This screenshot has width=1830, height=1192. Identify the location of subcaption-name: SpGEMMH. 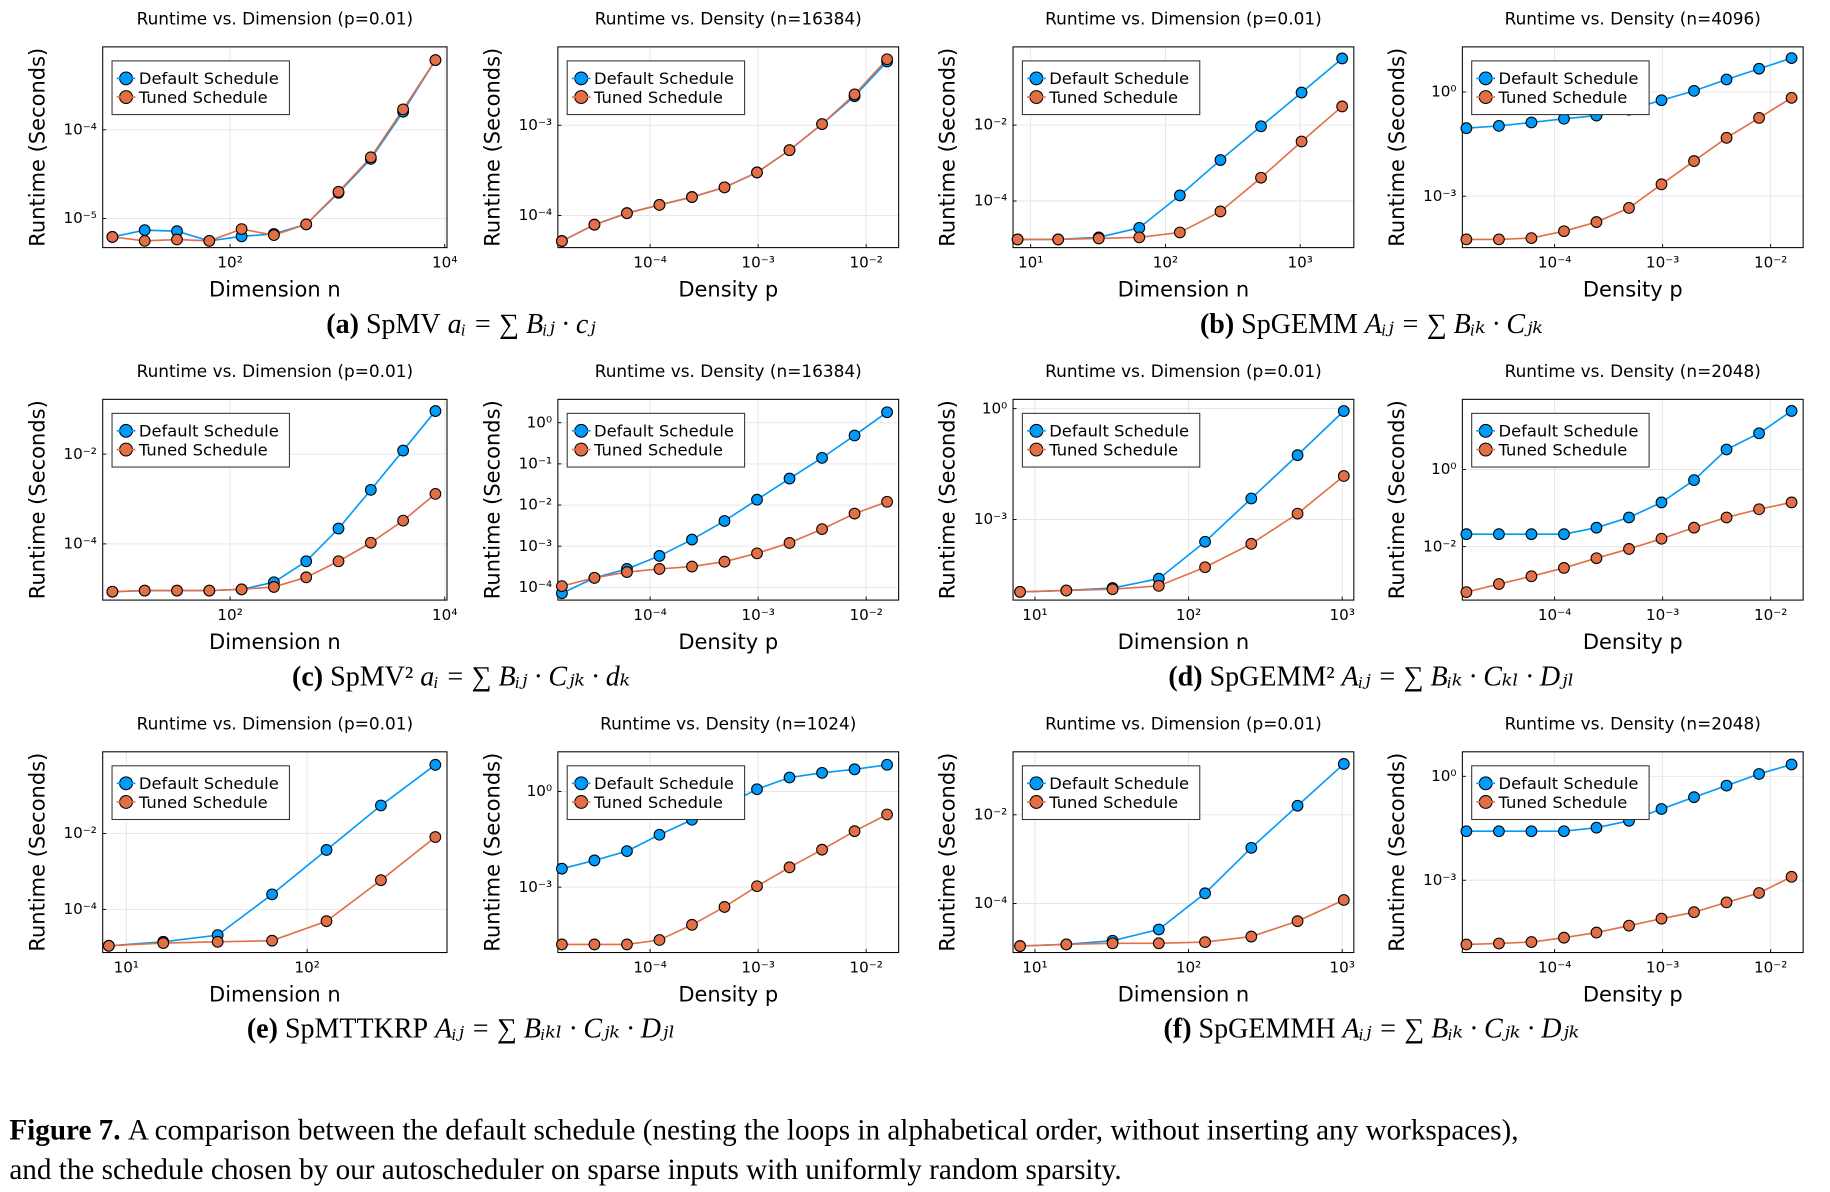
(1267, 1029).